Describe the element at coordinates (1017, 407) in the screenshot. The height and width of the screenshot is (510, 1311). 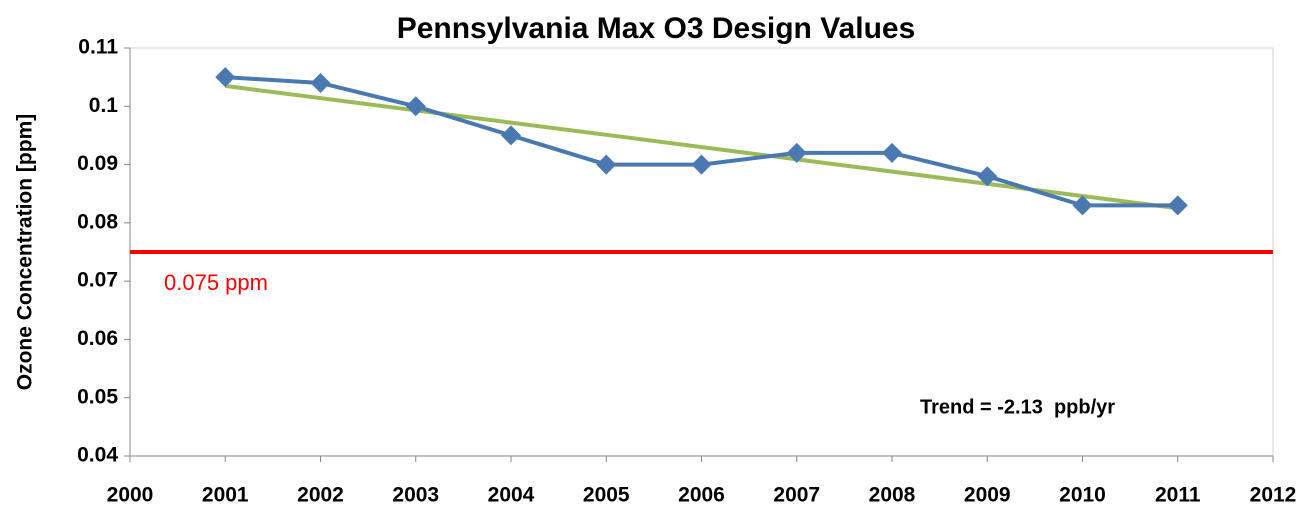
I see `annotation: Trend = -2.13 ppb/yr` at that location.